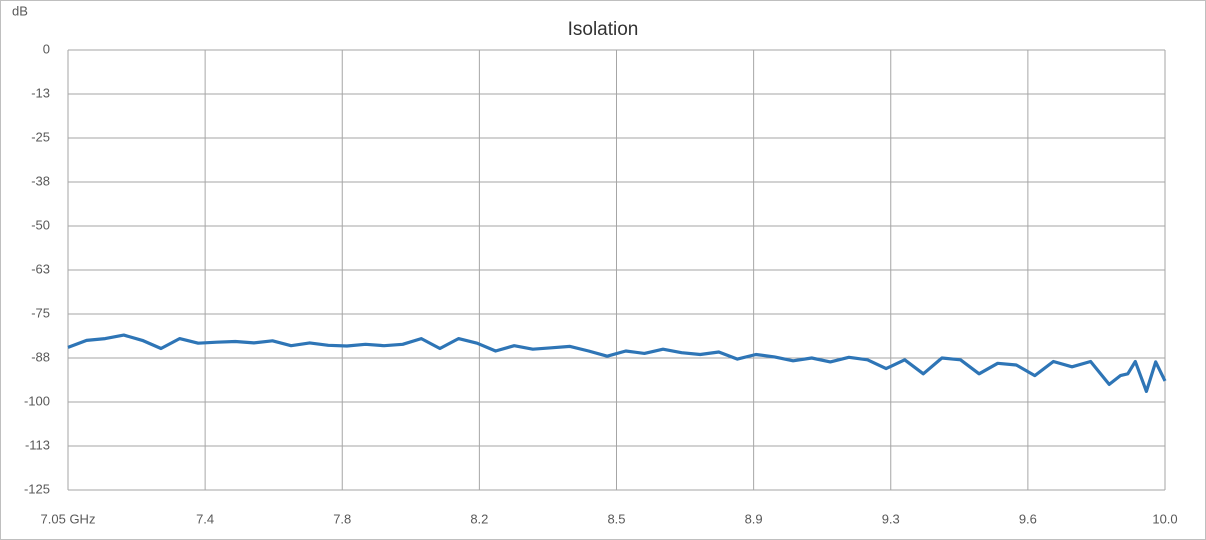  Describe the element at coordinates (617, 363) in the screenshot. I see `data-line` at that location.